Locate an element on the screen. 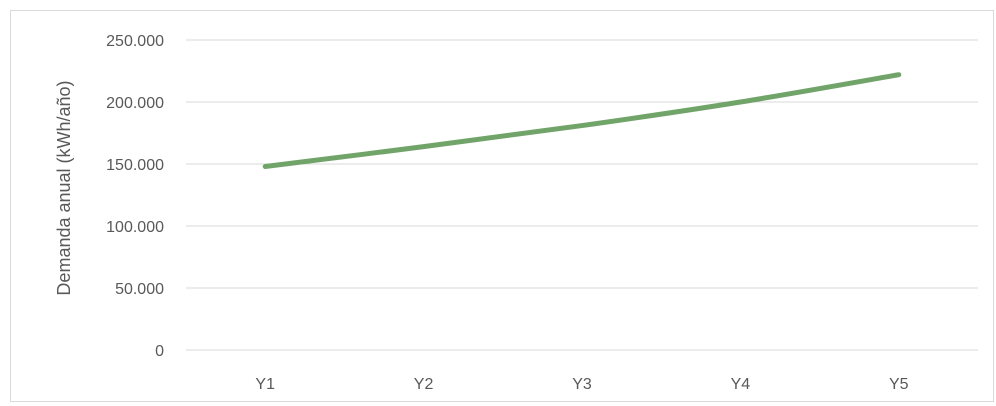 The width and height of the screenshot is (996, 406). y-tick-label: 150.000 is located at coordinates (135, 165).